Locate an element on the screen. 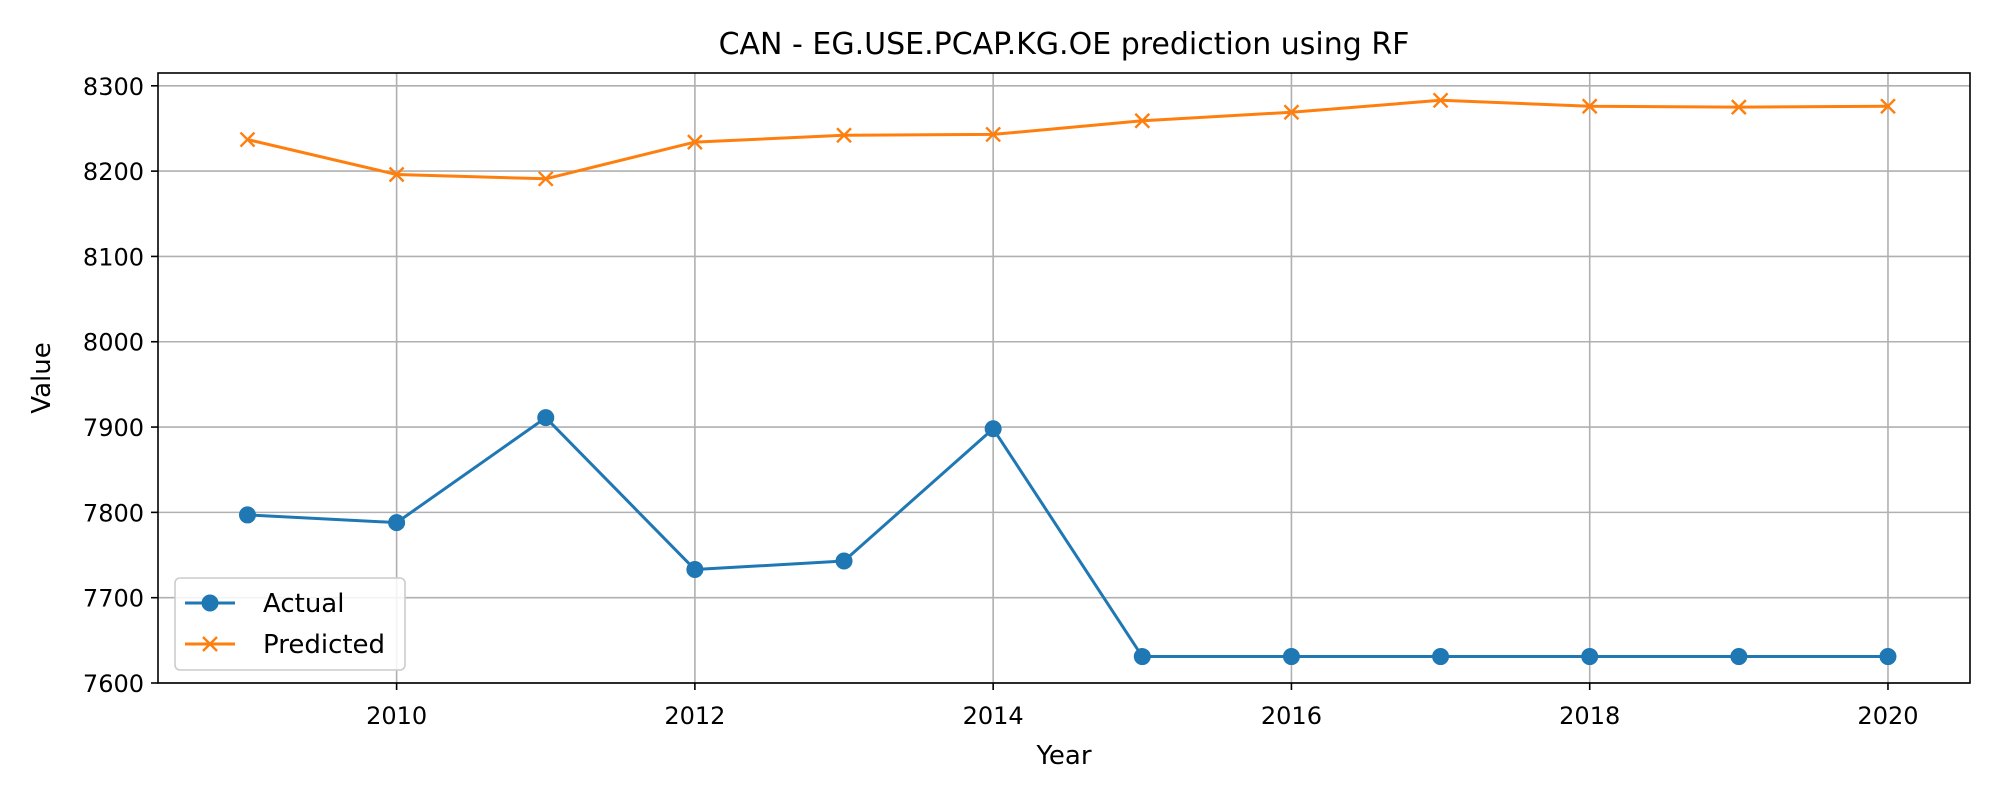 This screenshot has width=2000, height=800. x-tick-label: 2020 is located at coordinates (1887, 716).